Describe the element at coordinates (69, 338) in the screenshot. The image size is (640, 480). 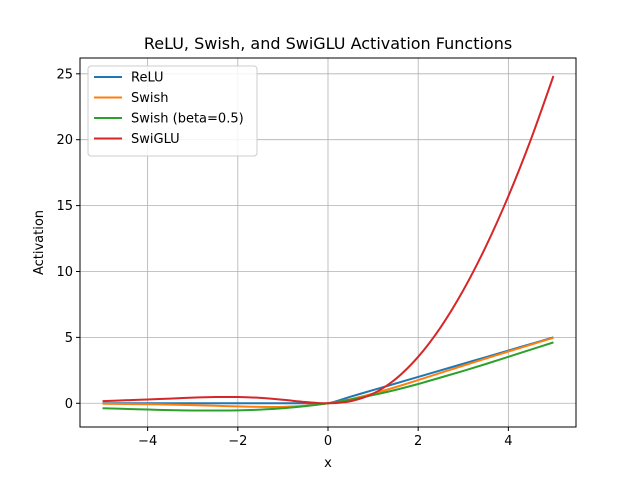
I see `y-tick-label: 5` at that location.